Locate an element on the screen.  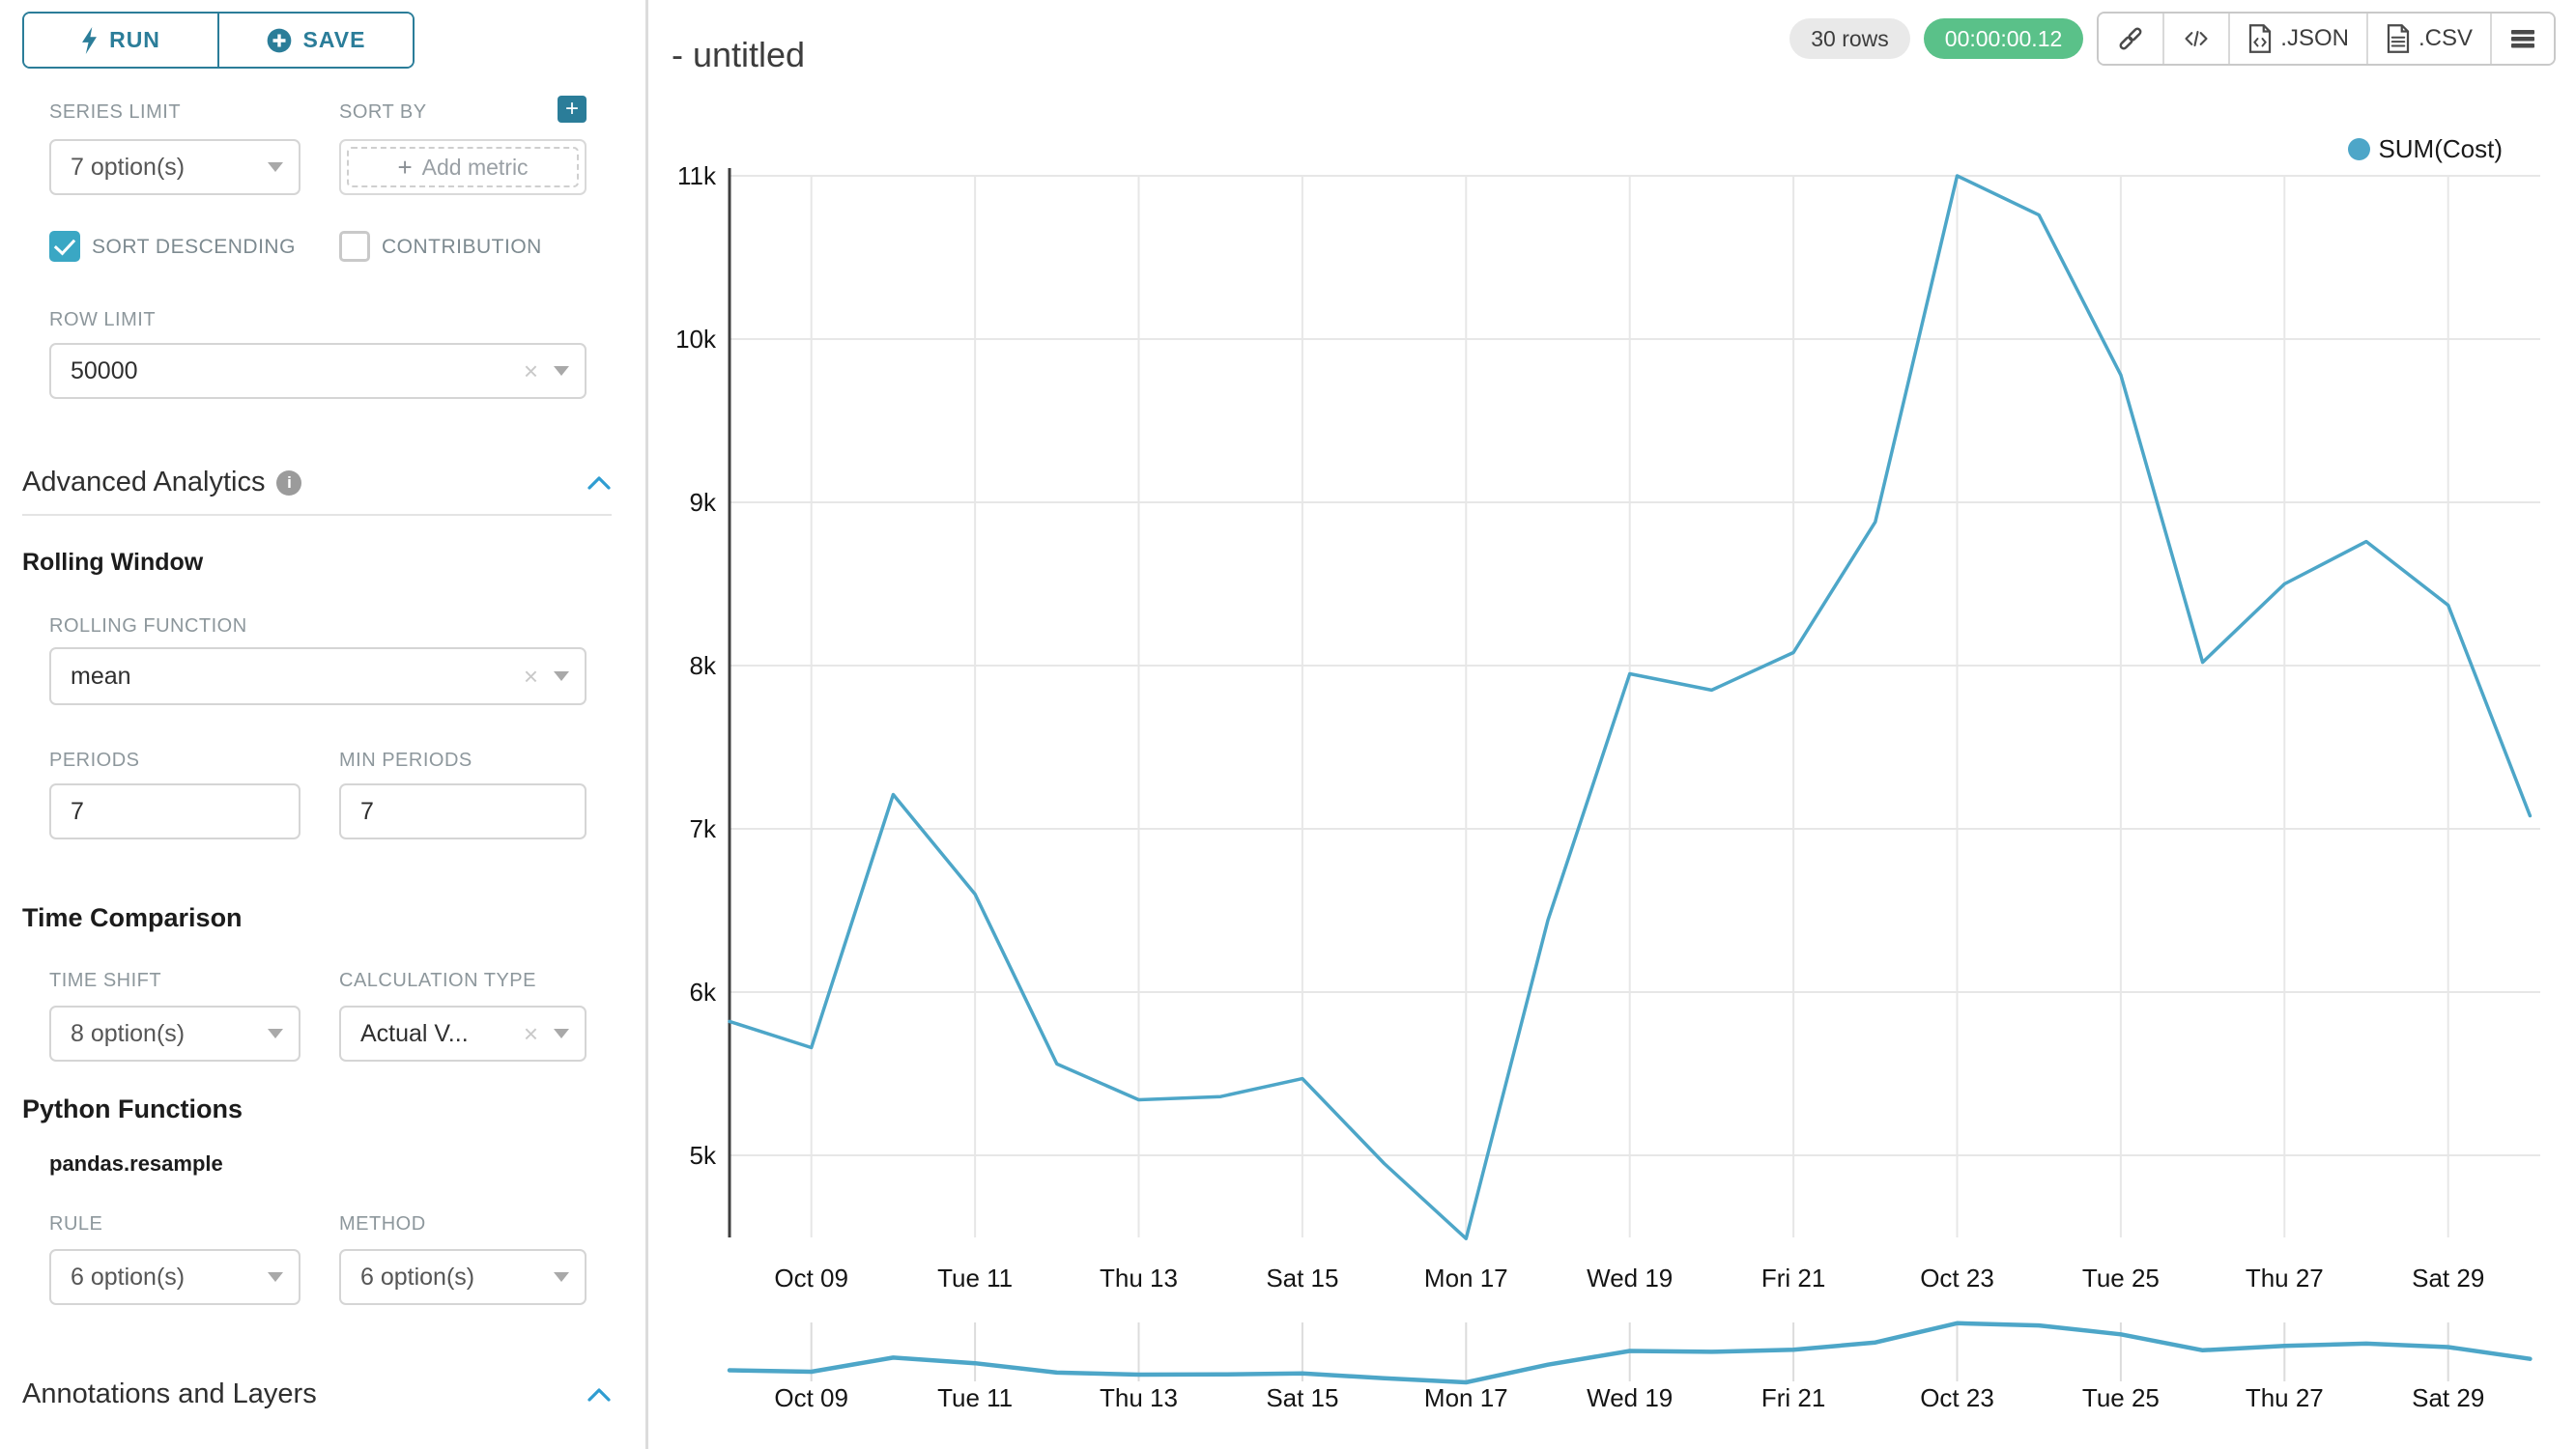
series-limit-select: 7 option(s) is located at coordinates (175, 167).